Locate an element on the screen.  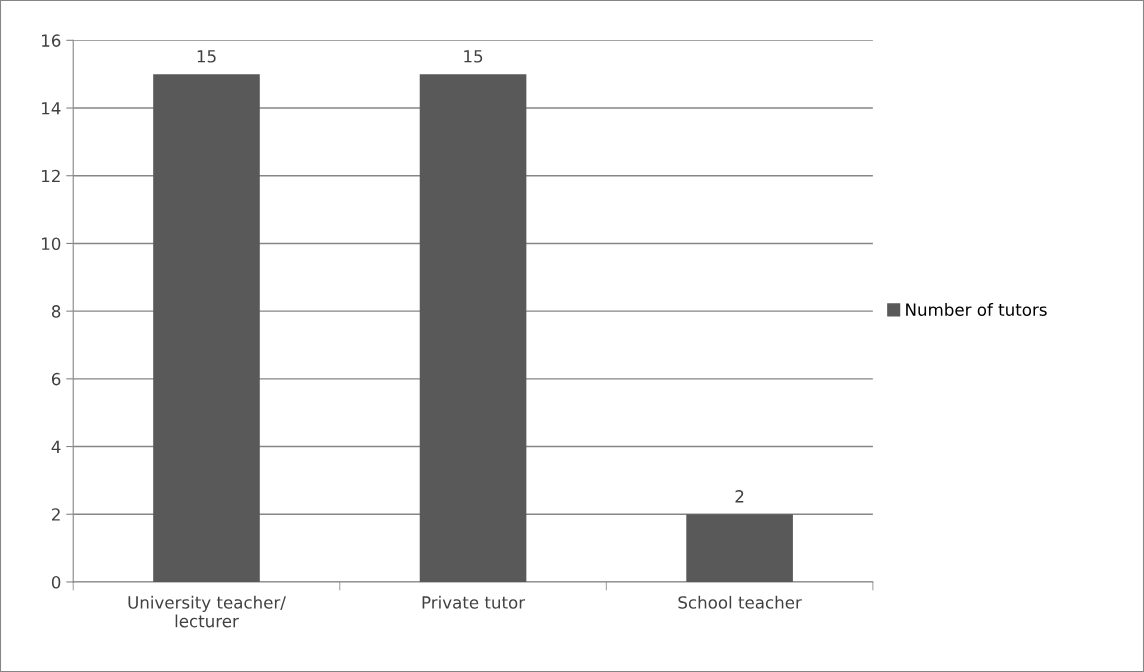
x-tick-label: Private tutor is located at coordinates (474, 602).